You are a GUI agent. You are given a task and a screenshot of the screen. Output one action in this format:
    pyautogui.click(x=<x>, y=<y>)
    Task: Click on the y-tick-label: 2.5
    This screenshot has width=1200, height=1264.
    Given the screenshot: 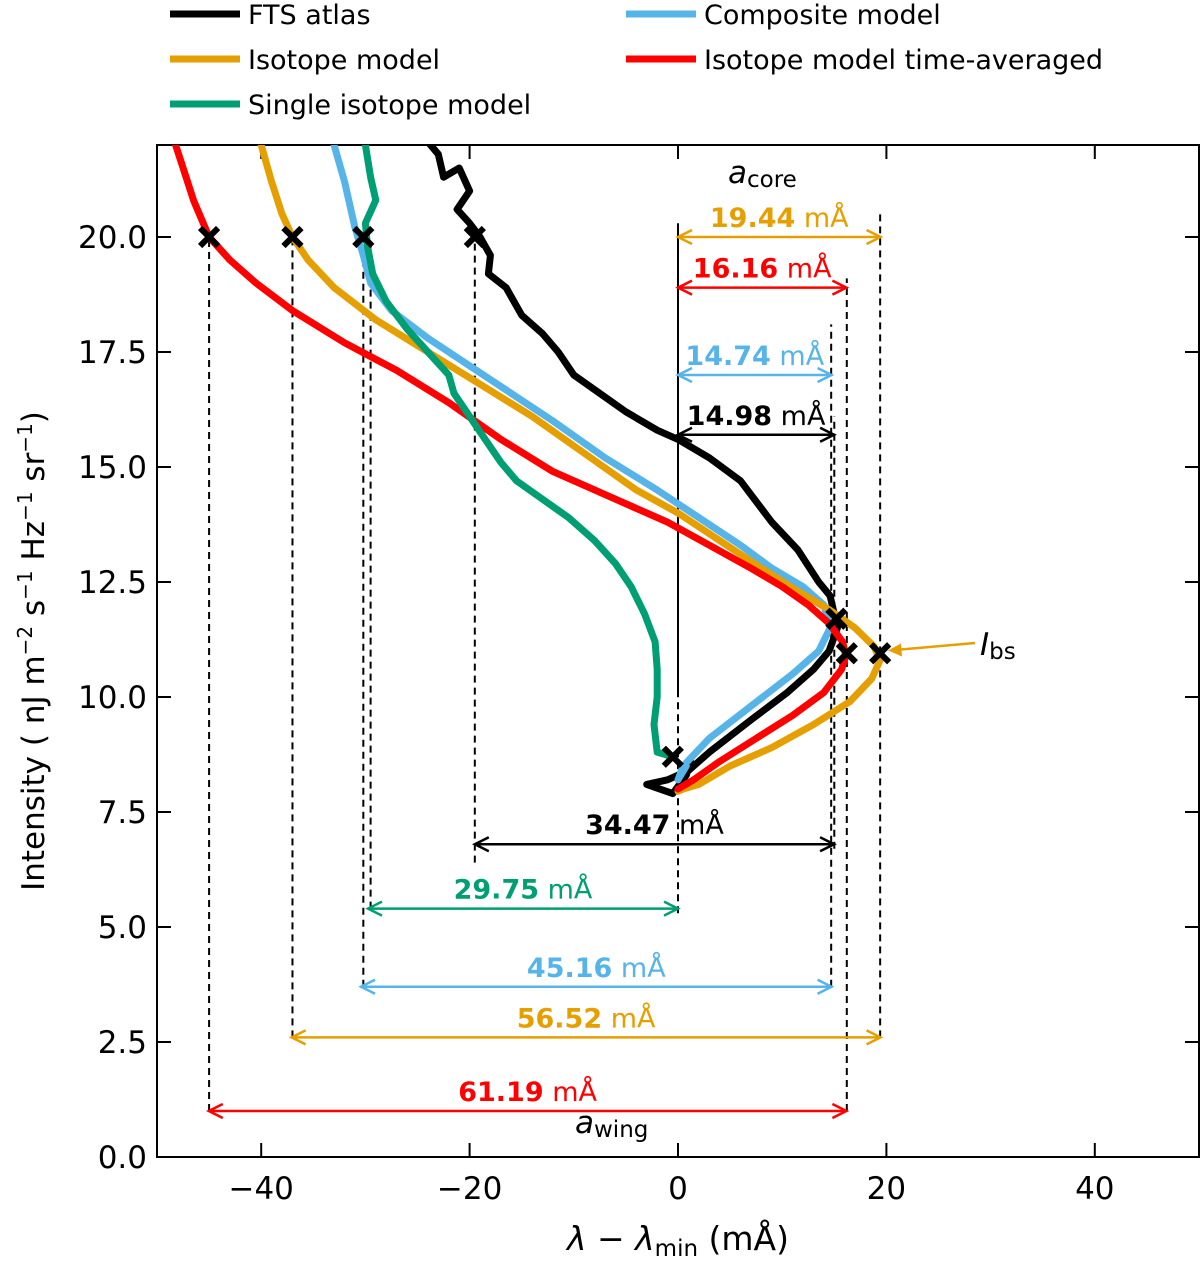 What is the action you would take?
    pyautogui.click(x=122, y=1043)
    